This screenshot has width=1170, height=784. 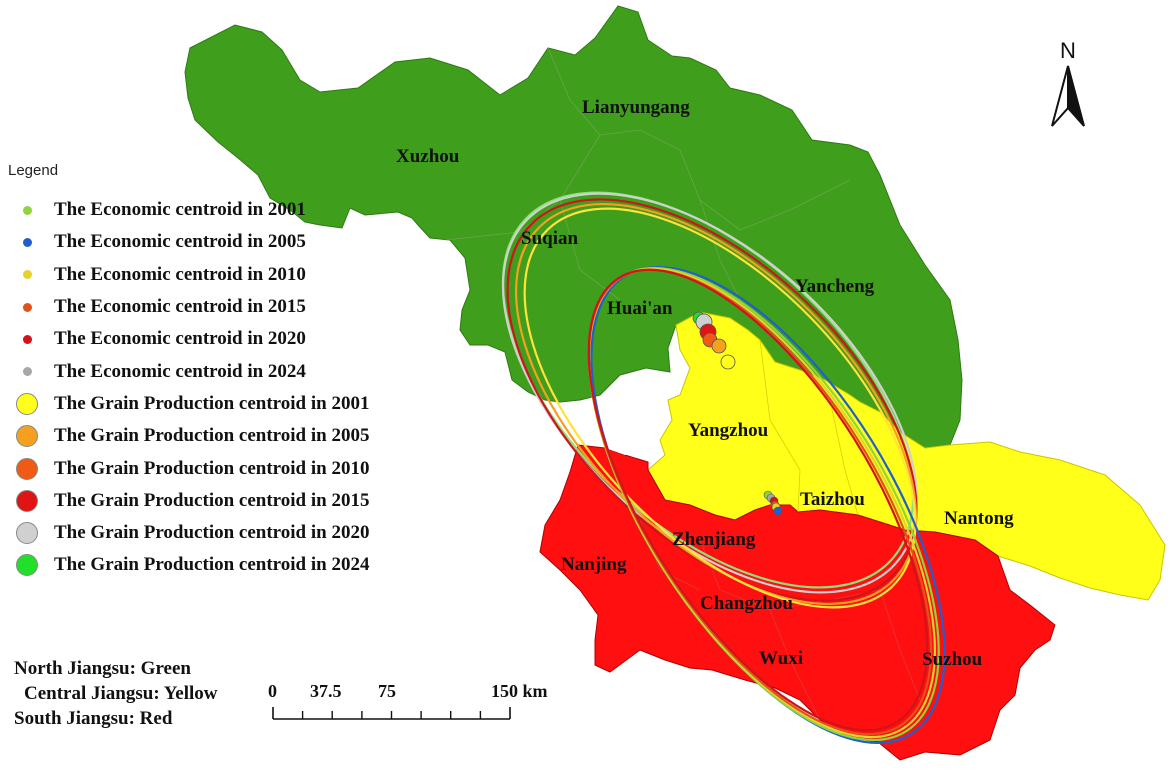 I want to click on scale-tick-150-km: 150 km, so click(x=519, y=691).